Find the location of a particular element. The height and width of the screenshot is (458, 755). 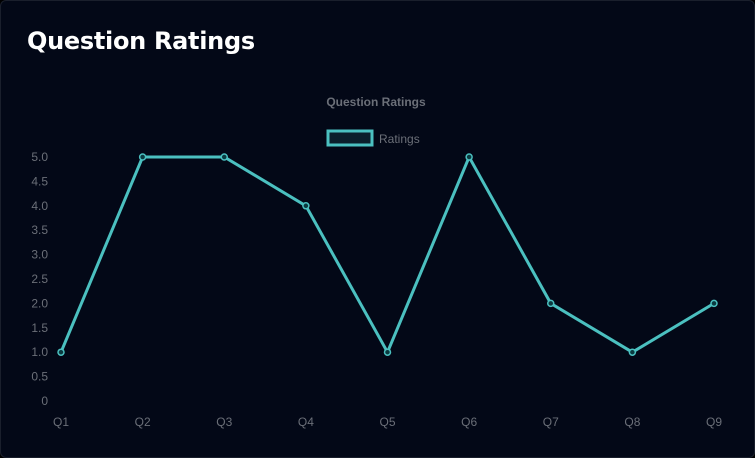

legend-swatch is located at coordinates (350, 138).